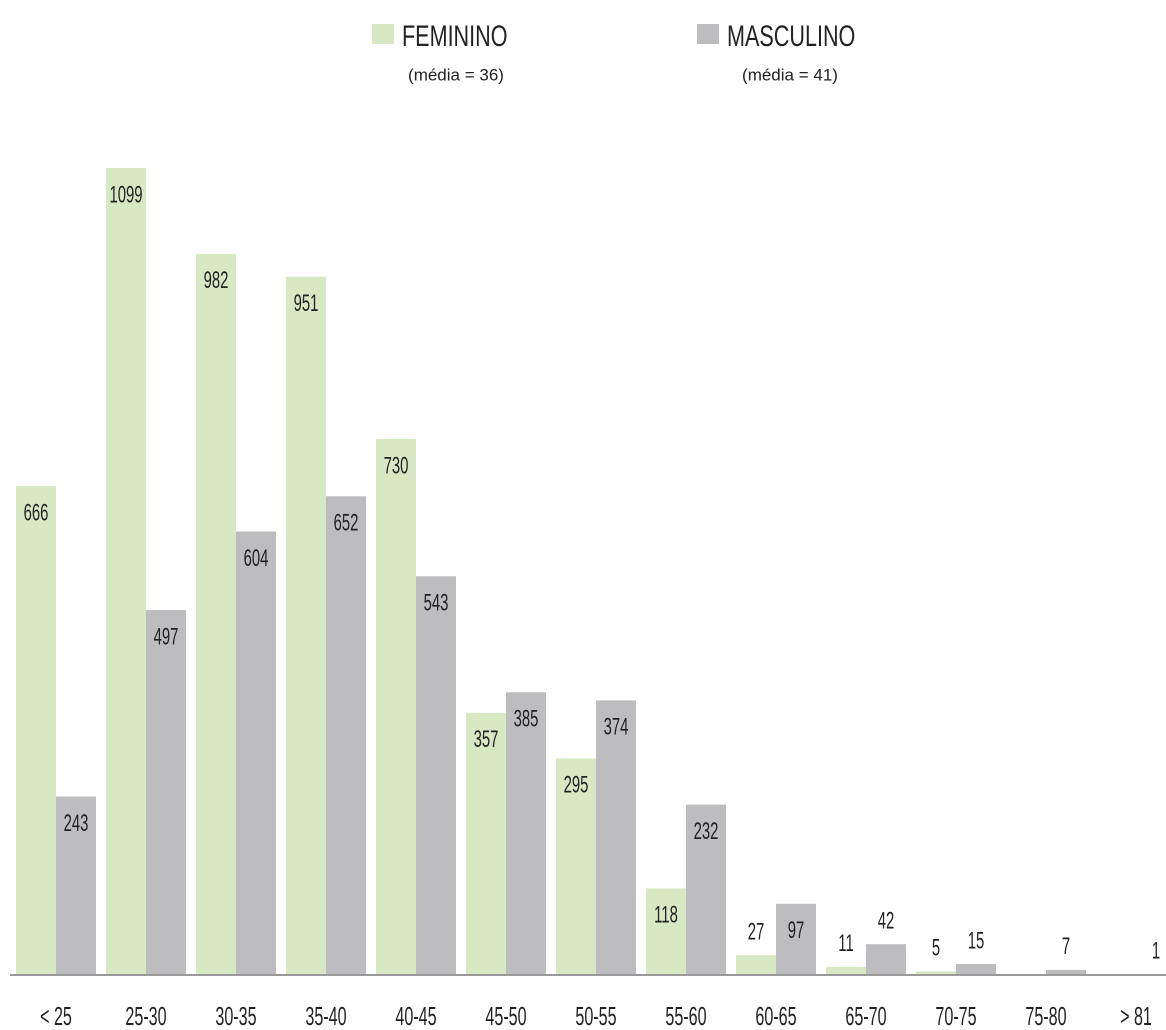  Describe the element at coordinates (325, 1015) in the screenshot. I see `x-tick-label: 35-40` at that location.